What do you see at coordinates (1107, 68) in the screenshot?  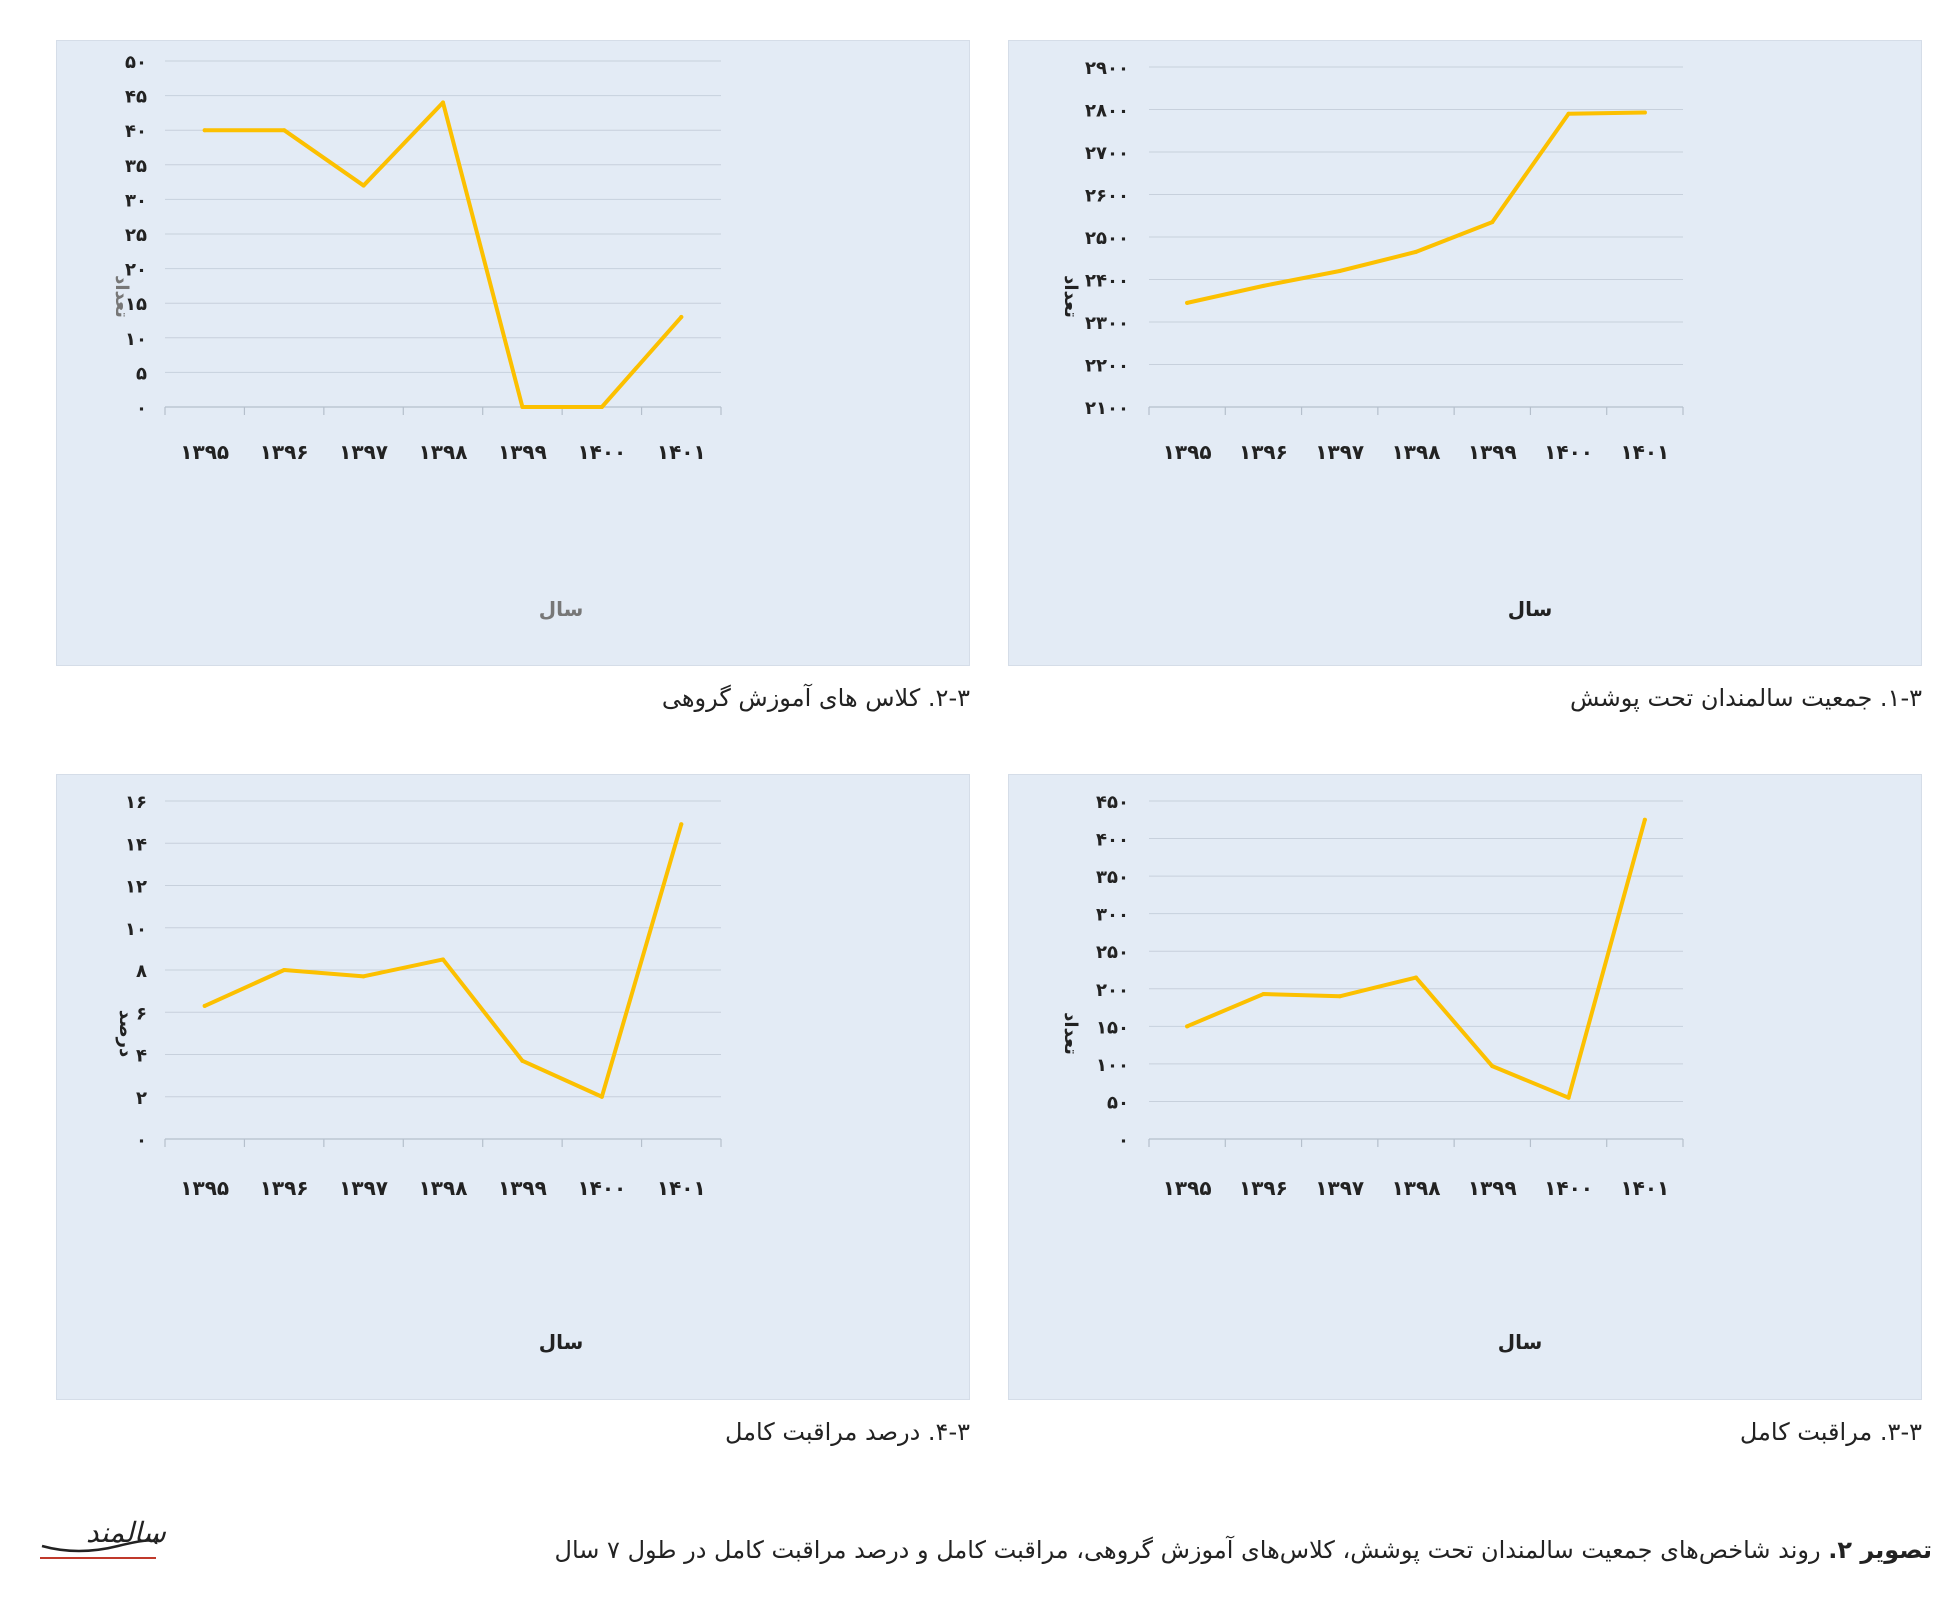 I see `y-tick-label: ۲۹۰۰` at bounding box center [1107, 68].